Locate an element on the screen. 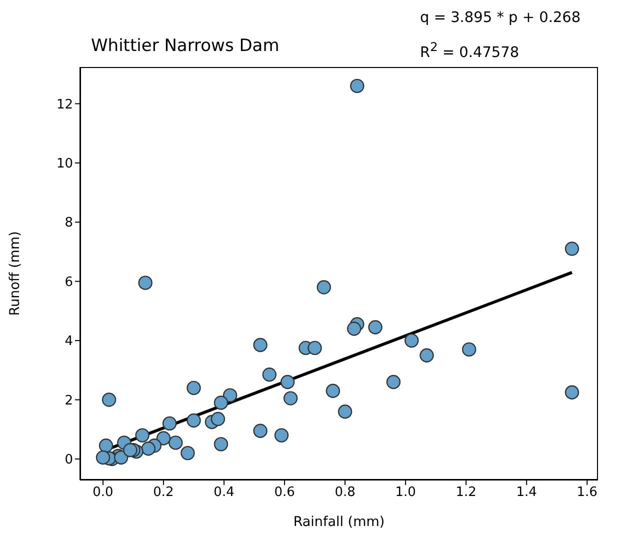 Image resolution: width=618 pixels, height=538 pixels. y-tick-label: 10 is located at coordinates (64, 164).